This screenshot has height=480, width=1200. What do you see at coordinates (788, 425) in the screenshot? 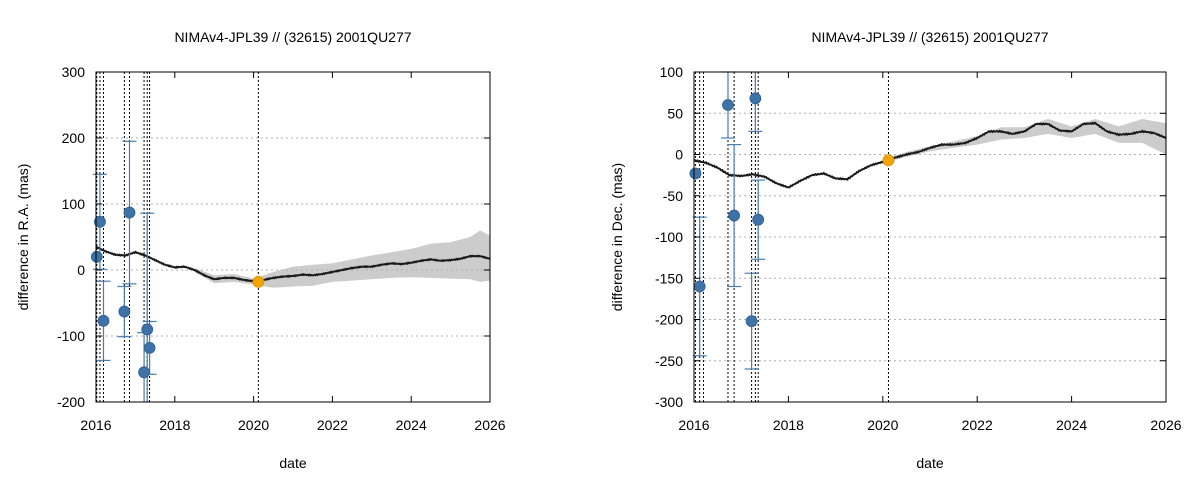
I see `dec-x-tick-label: 2018` at bounding box center [788, 425].